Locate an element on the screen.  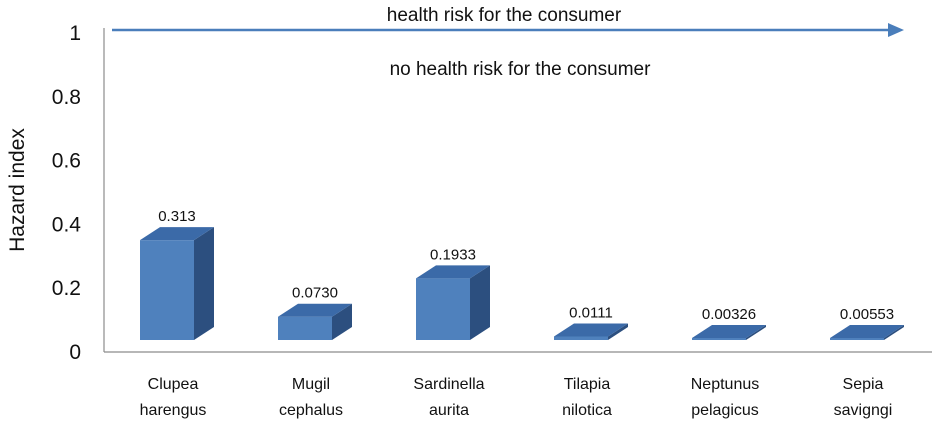
risk-arrowhead is located at coordinates (896, 30).